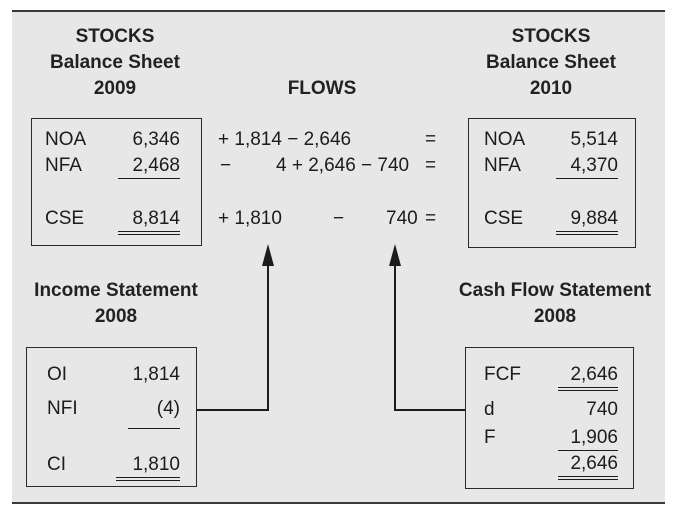 The width and height of the screenshot is (675, 509). I want to click on bs2009-cse-value: 8,814, so click(149, 221).